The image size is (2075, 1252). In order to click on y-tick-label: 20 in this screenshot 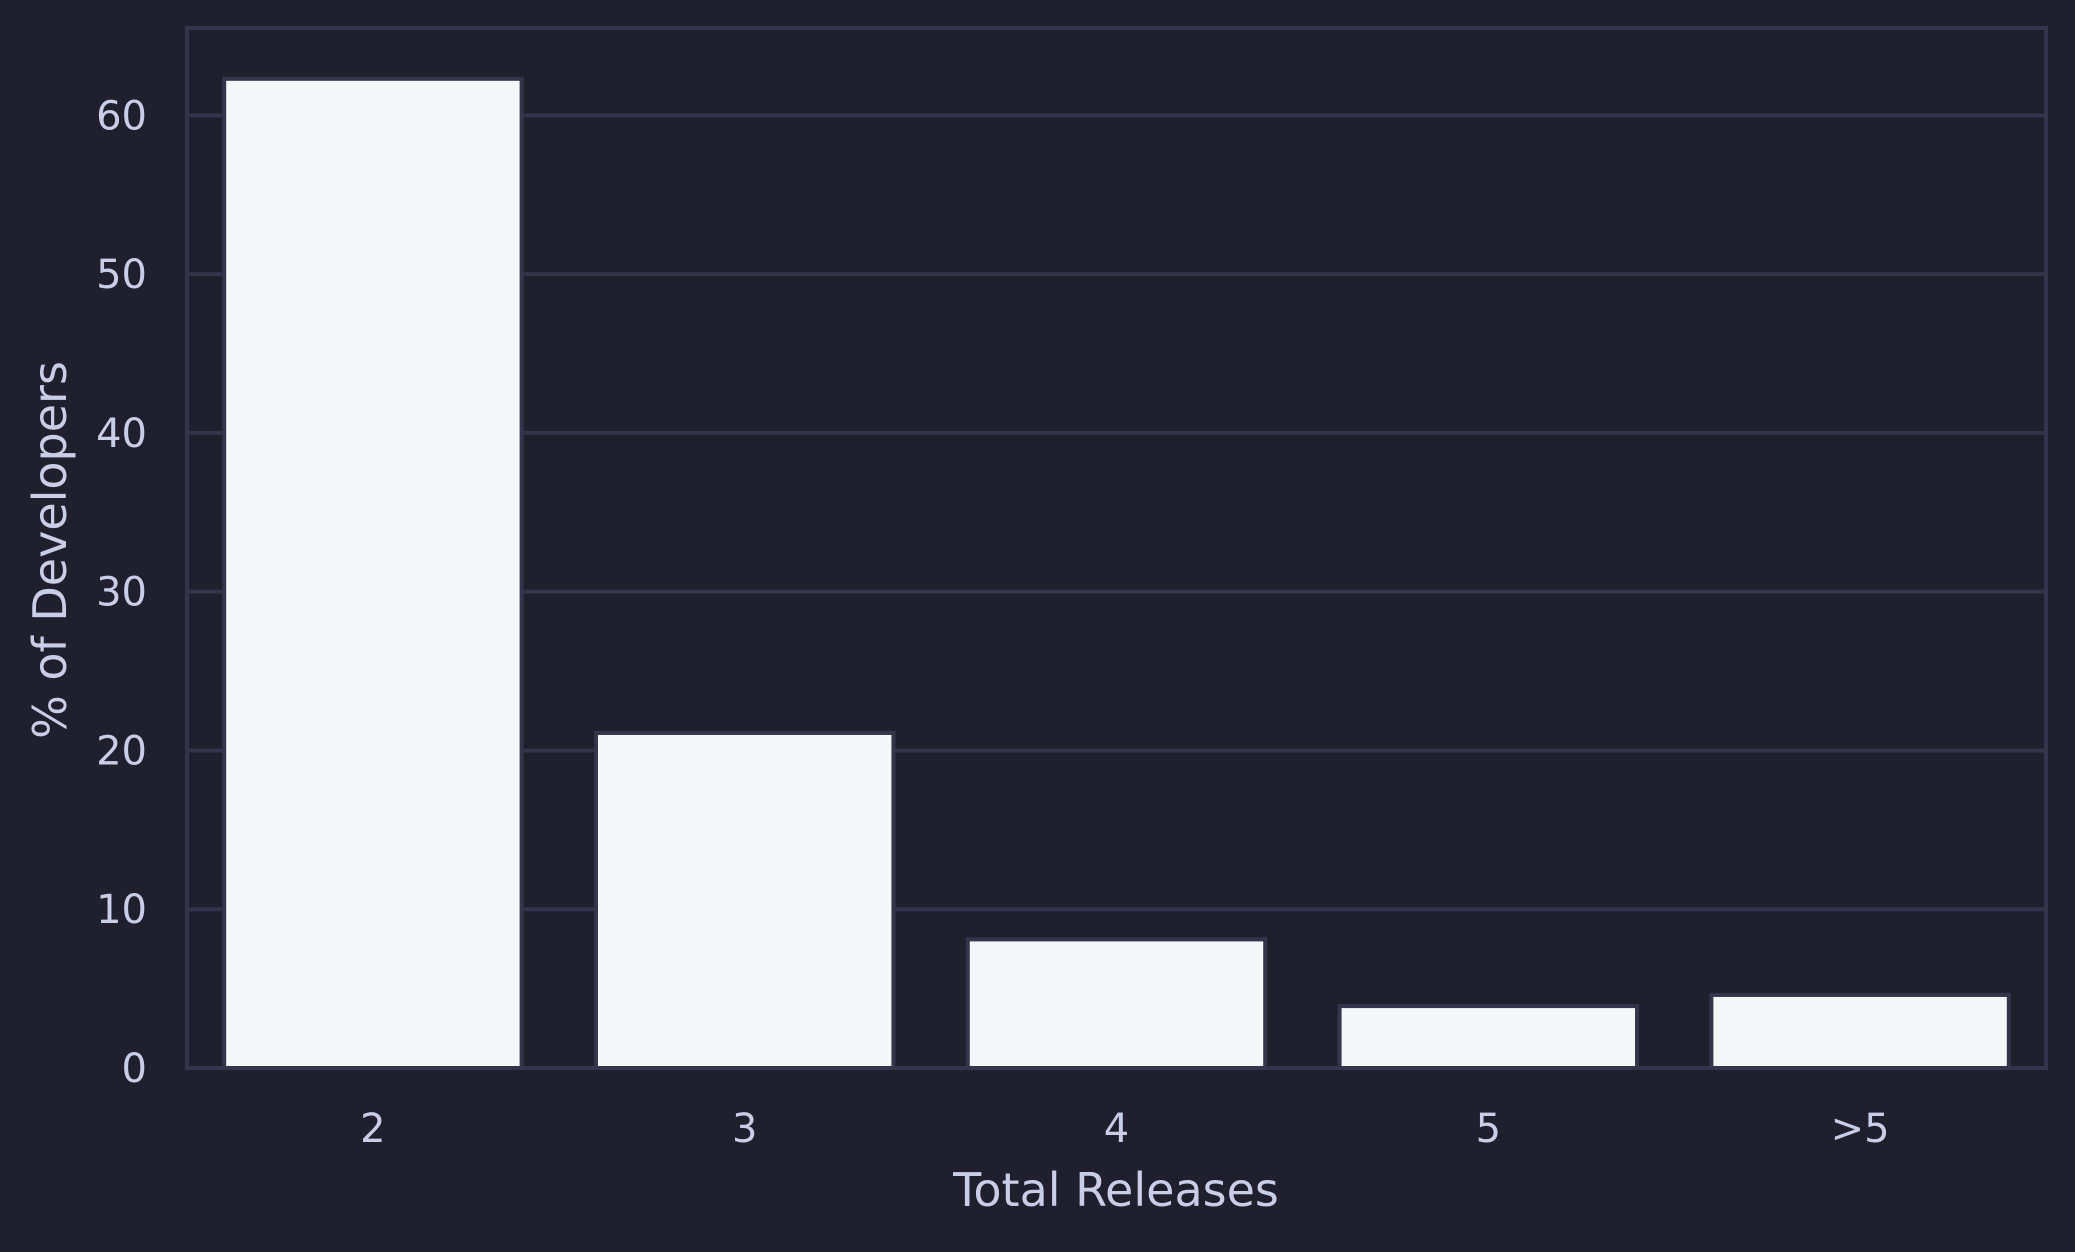, I will do `click(121, 751)`.